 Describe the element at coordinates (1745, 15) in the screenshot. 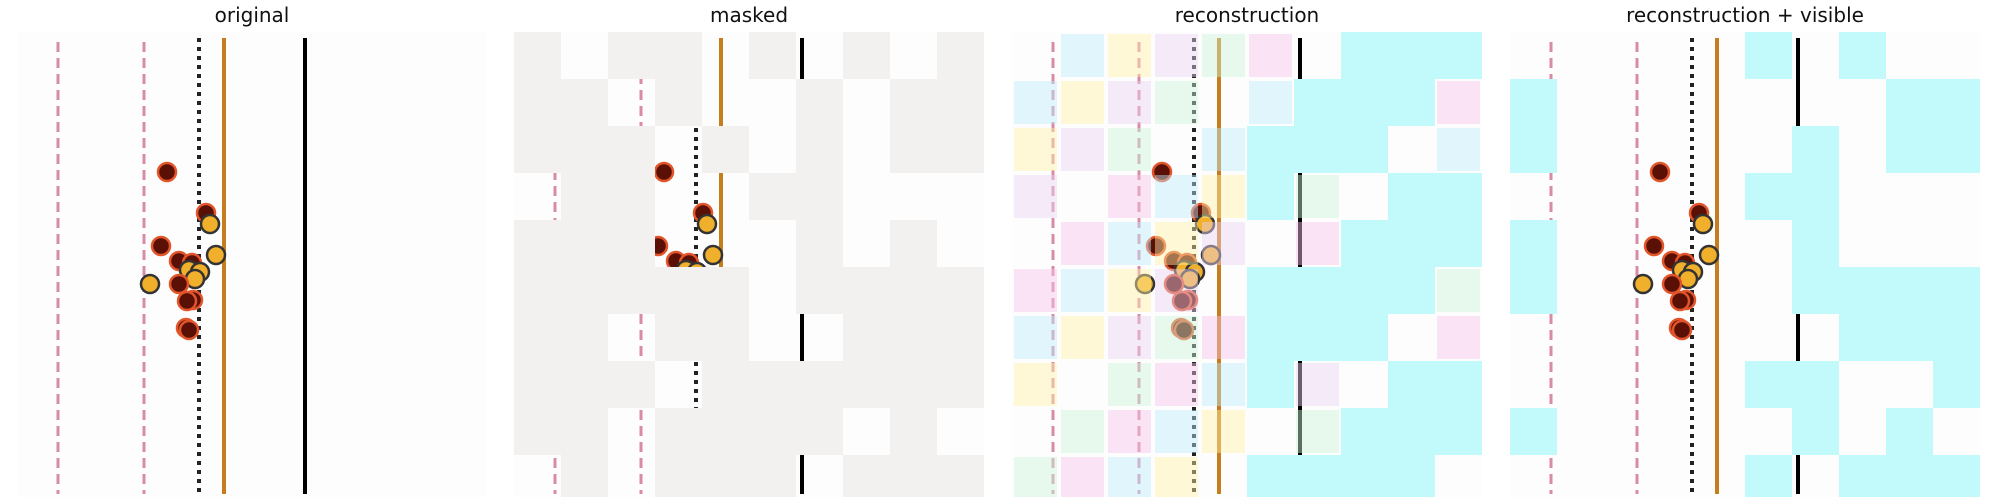

I see `panel-title-reconstruction-visible: reconstruction + visible` at that location.